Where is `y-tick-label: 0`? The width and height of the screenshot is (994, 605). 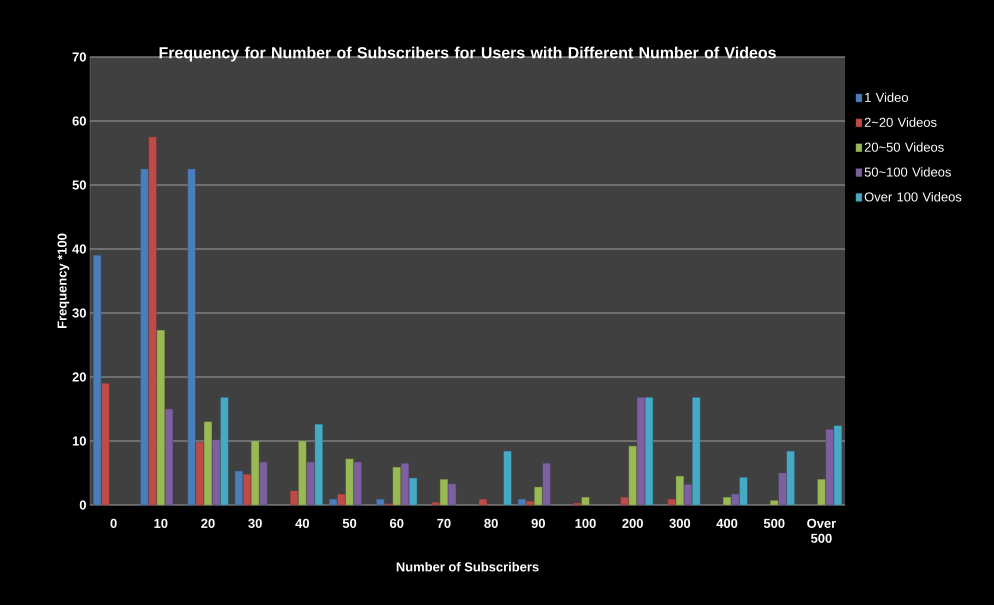 y-tick-label: 0 is located at coordinates (83, 505).